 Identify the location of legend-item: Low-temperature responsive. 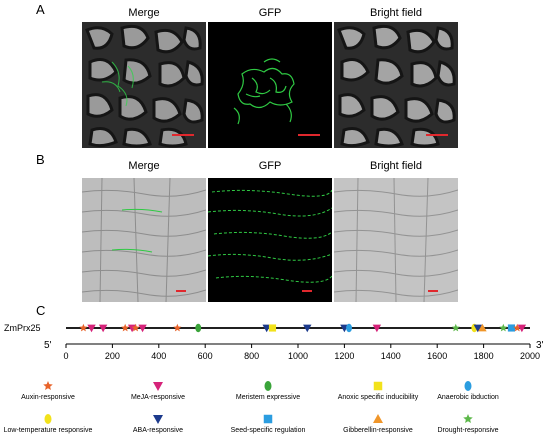
(51, 423).